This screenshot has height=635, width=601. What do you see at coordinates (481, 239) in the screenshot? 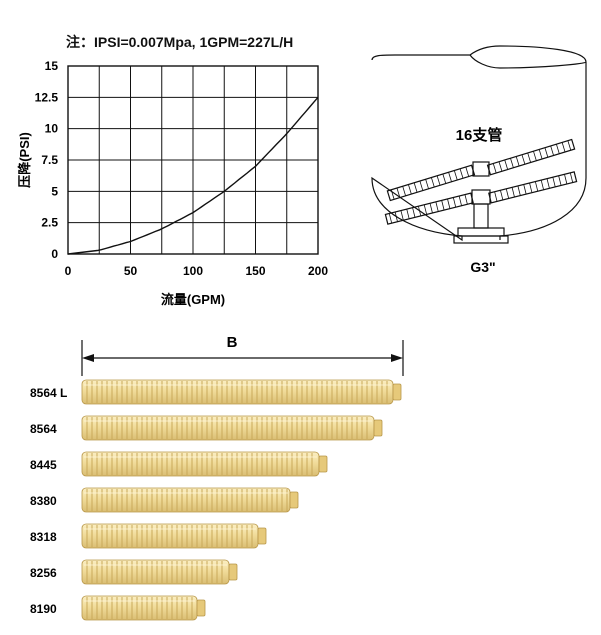
I see `bottom-fitting` at bounding box center [481, 239].